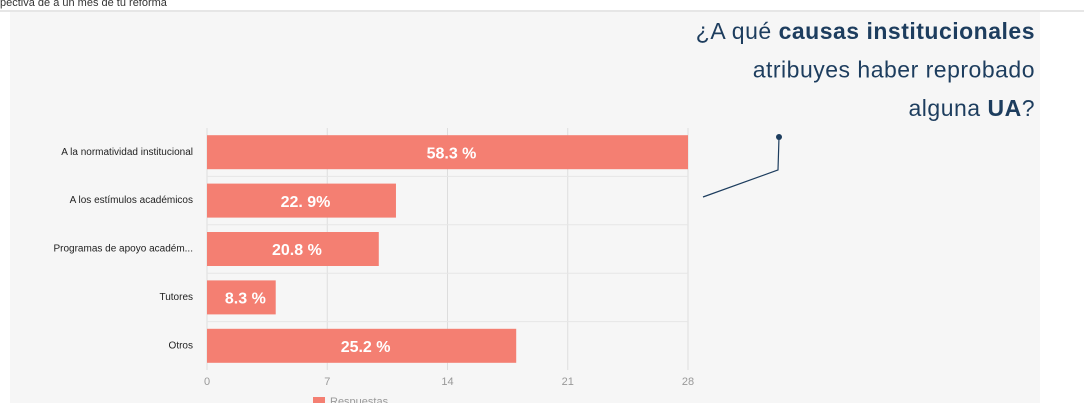 This screenshot has height=403, width=1084. I want to click on y-tick-label: Tutores, so click(176, 297).